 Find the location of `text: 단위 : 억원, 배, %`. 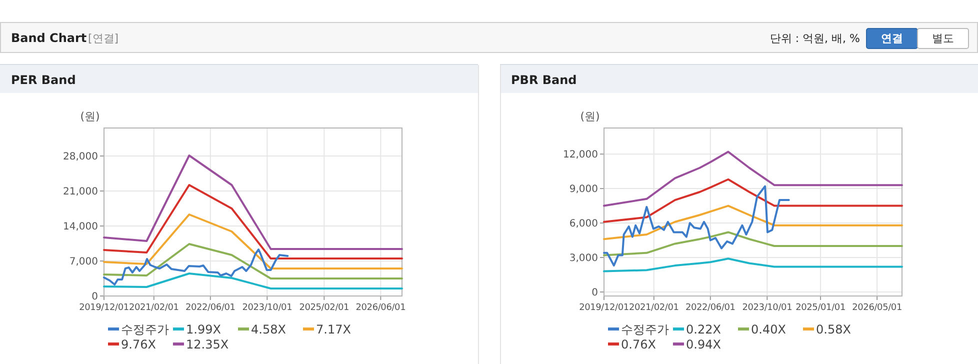

text: 단위 : 억원, 배, % is located at coordinates (815, 38).